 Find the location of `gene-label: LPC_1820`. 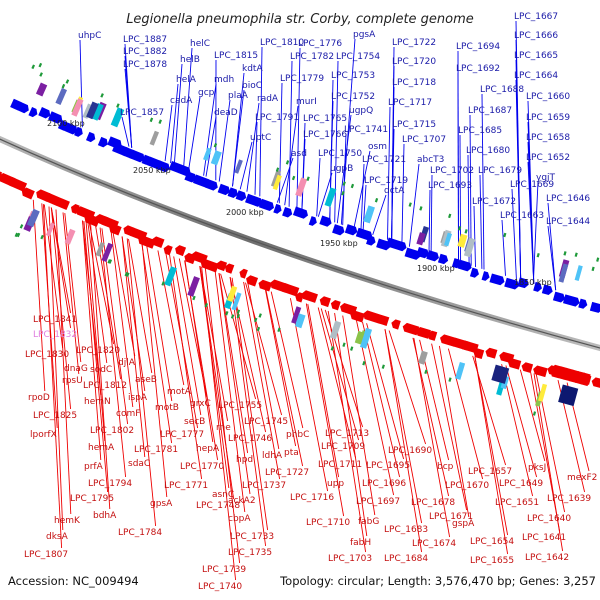

gene-label: LPC_1820 is located at coordinates (98, 351).